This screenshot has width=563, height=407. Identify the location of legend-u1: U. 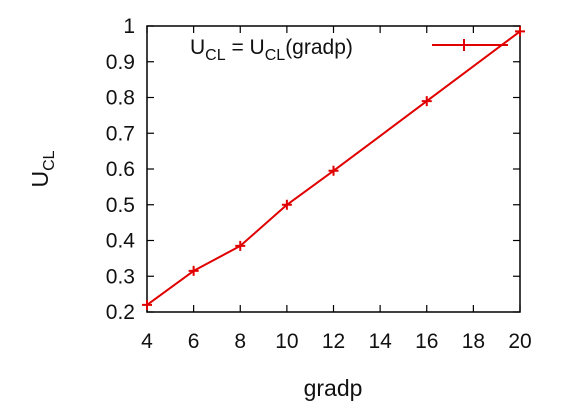
(197, 47).